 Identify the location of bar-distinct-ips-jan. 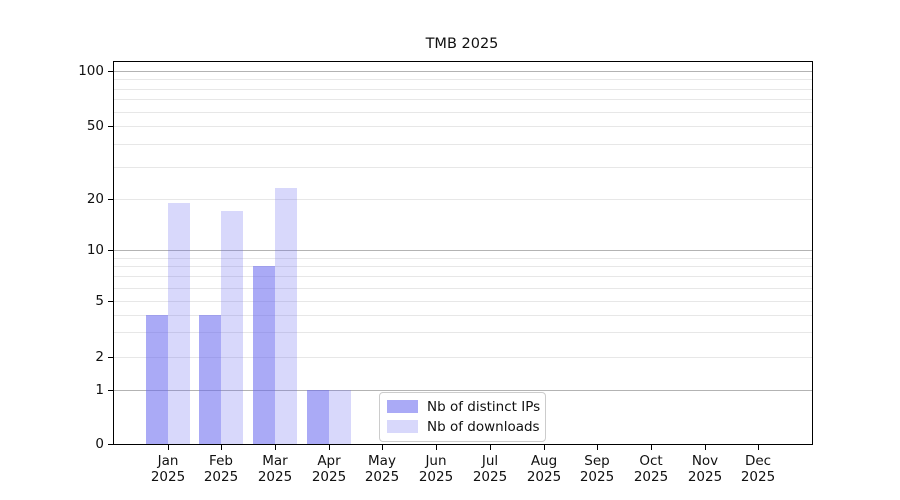
(157, 379).